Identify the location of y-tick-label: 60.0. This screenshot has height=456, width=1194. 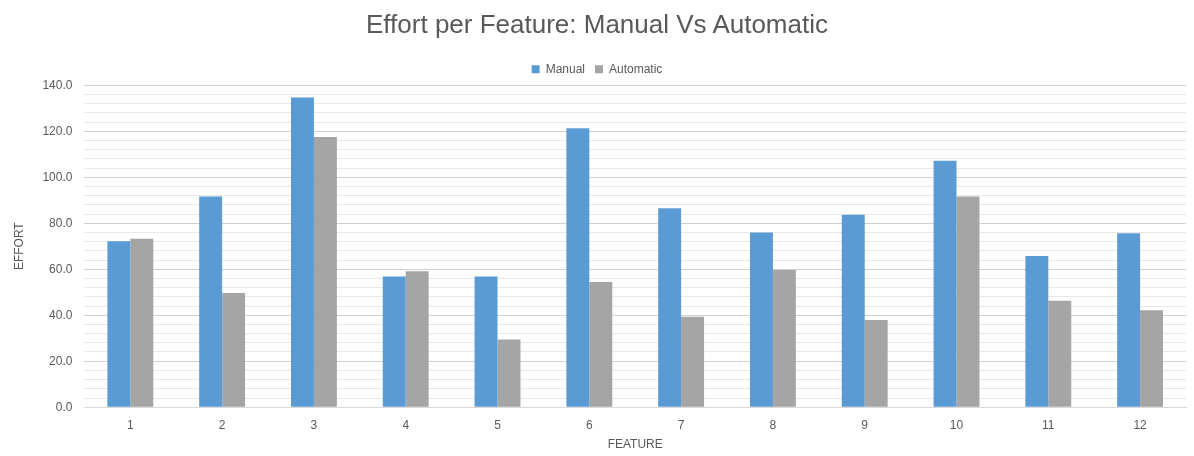
(61, 268).